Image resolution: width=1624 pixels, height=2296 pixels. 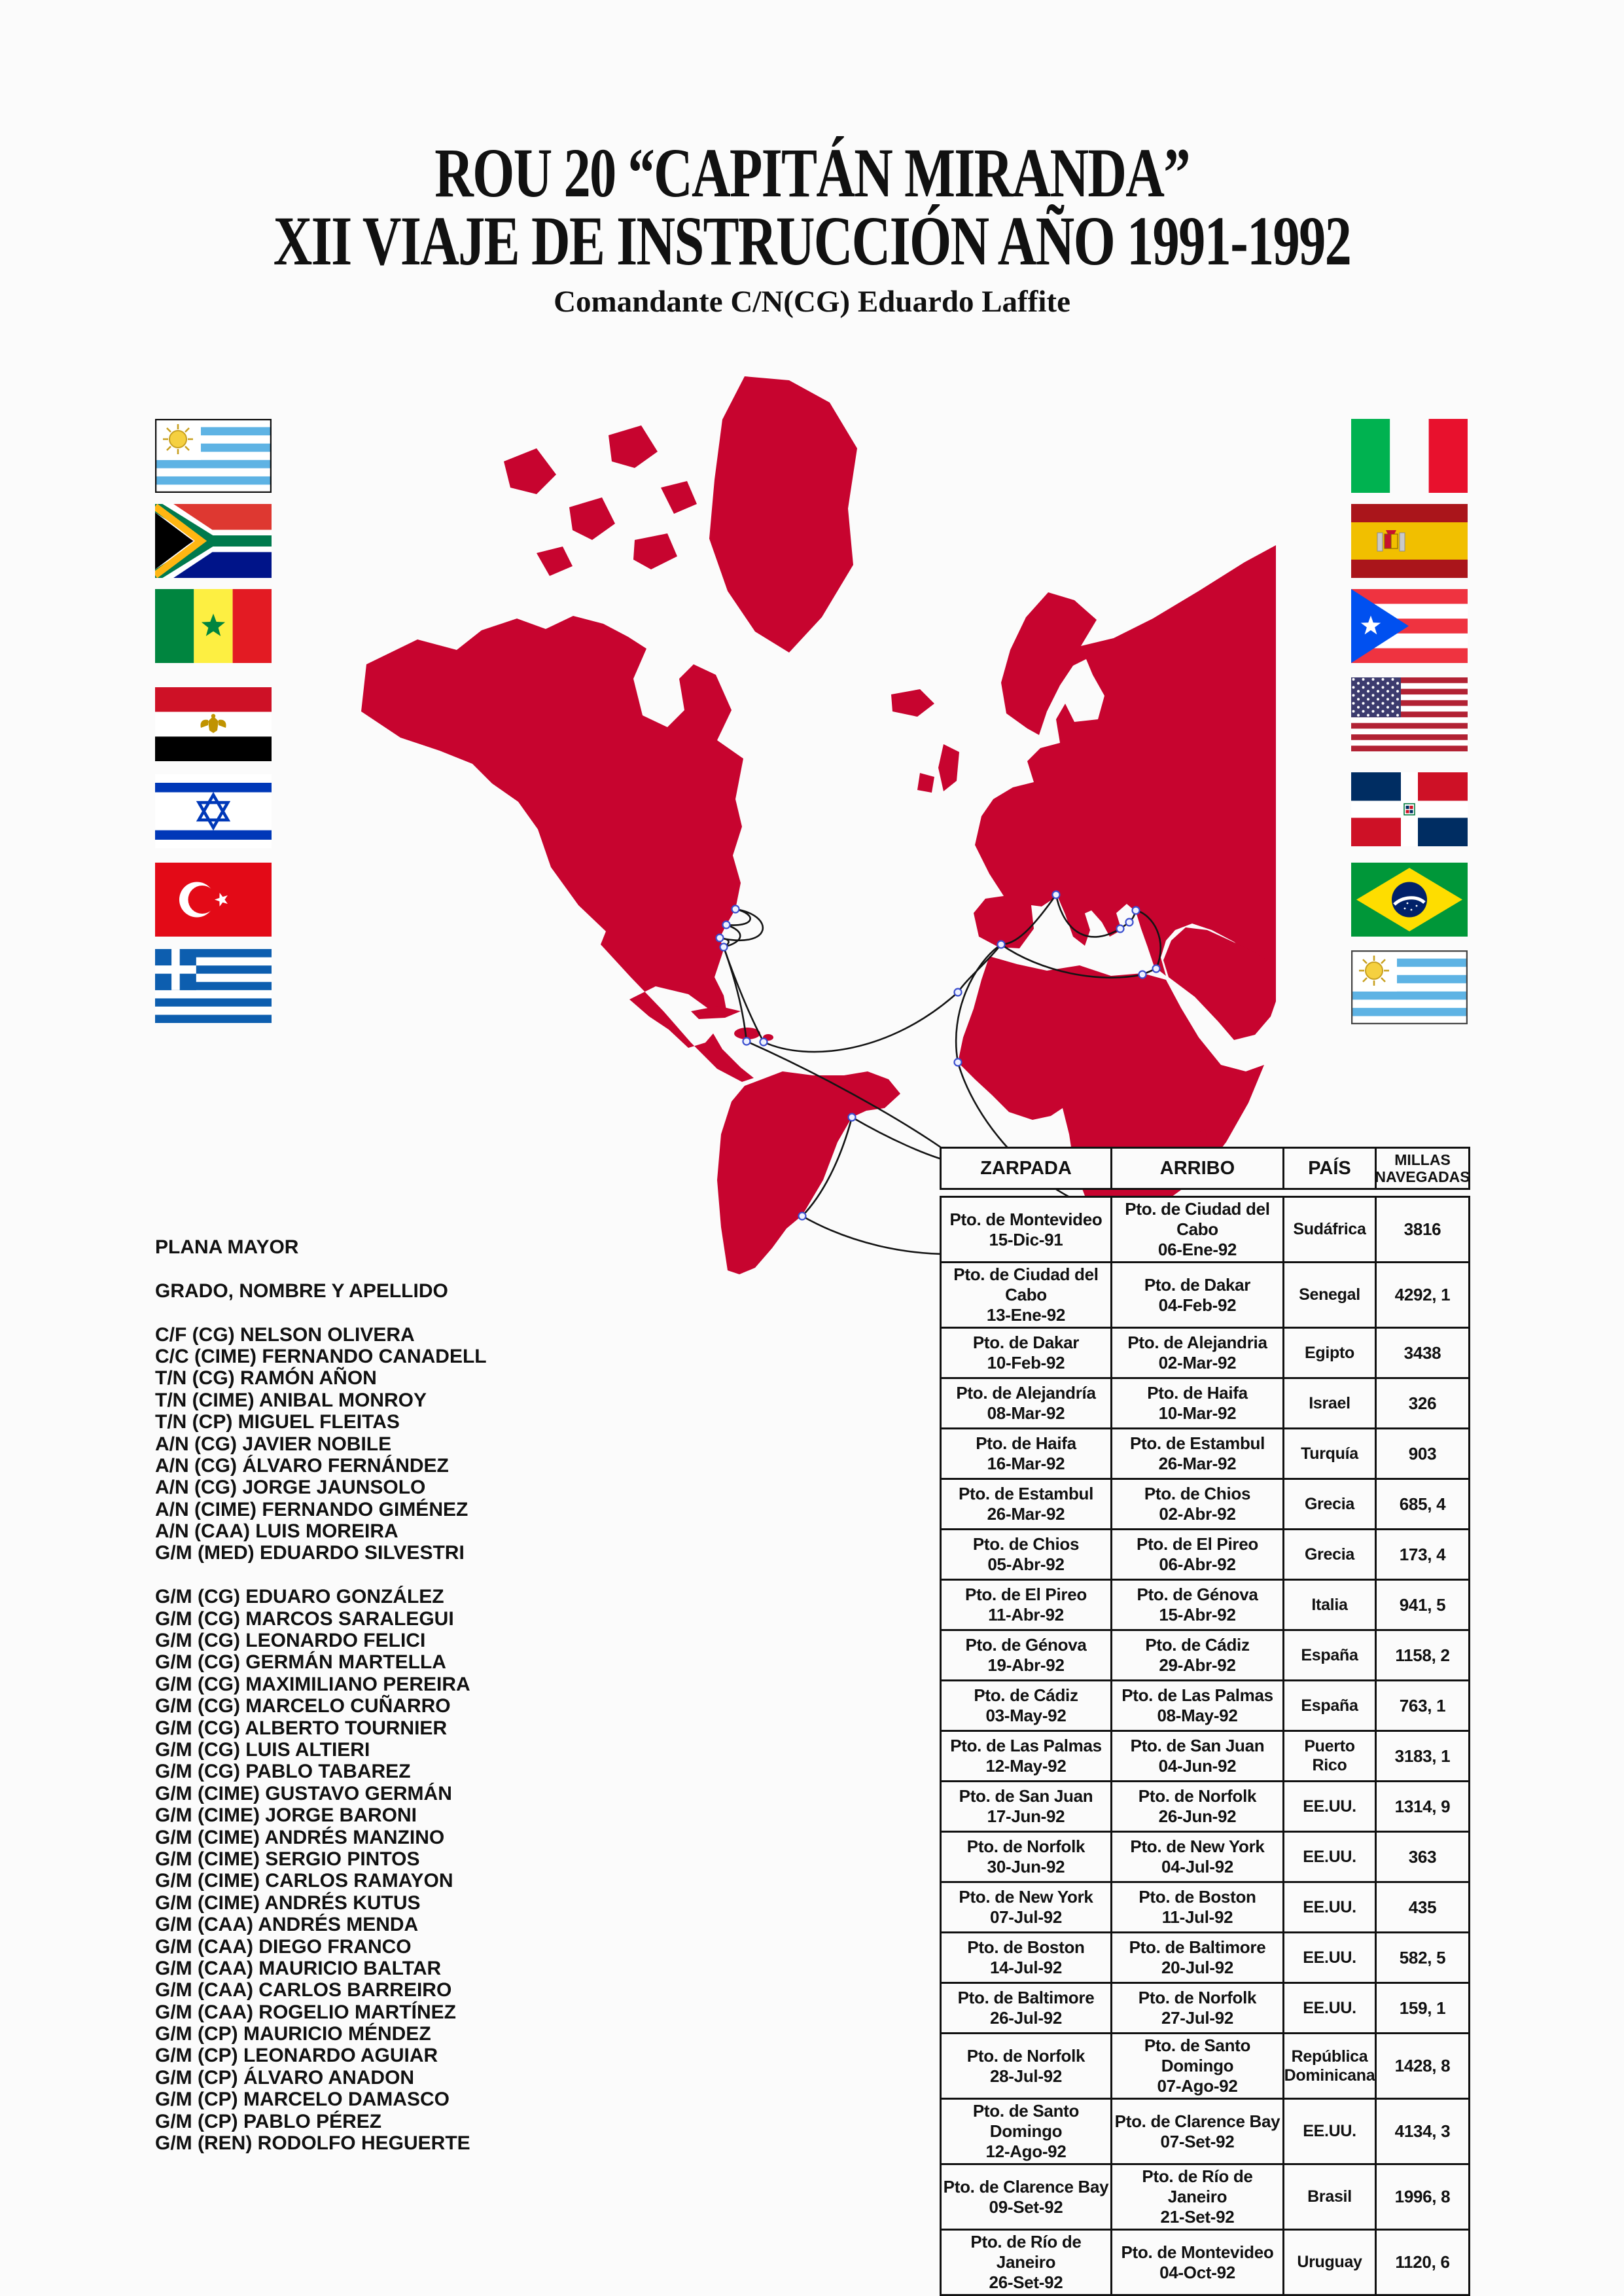 What do you see at coordinates (1026, 1957) in the screenshot?
I see `cell-zarpada: Pto. de Boston 14-Jul-92` at bounding box center [1026, 1957].